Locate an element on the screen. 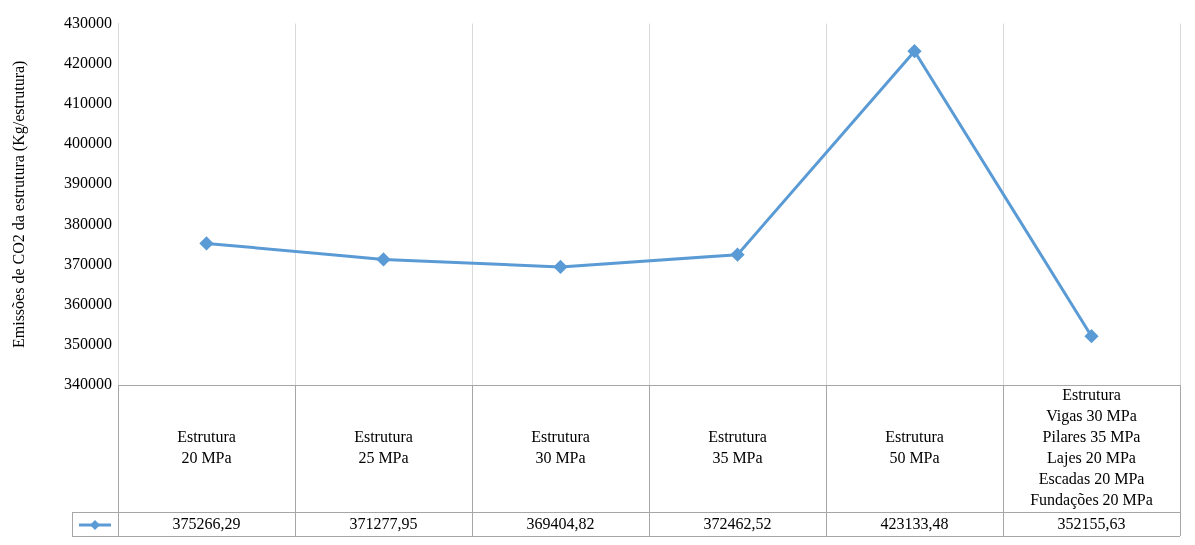 This screenshot has height=545, width=1195. y-tick-label: 390000 is located at coordinates (88, 183).